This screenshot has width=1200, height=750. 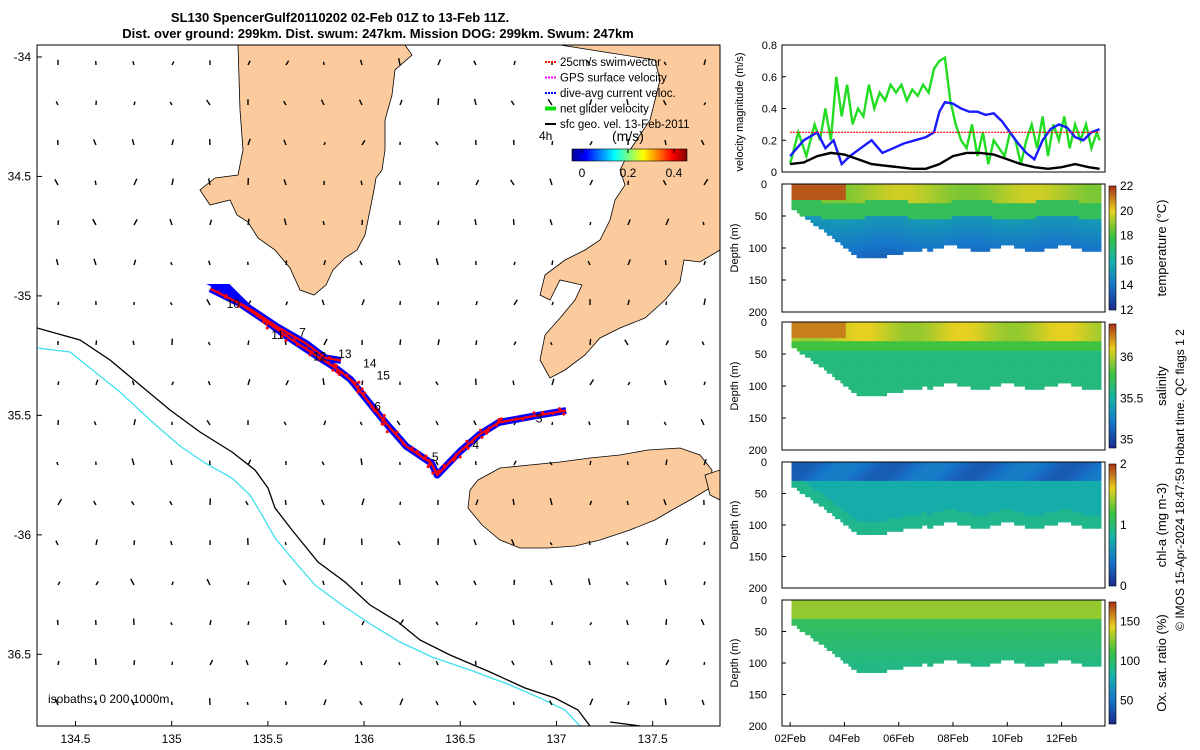 I want to click on colorbar-note: 4h, so click(x=545, y=136).